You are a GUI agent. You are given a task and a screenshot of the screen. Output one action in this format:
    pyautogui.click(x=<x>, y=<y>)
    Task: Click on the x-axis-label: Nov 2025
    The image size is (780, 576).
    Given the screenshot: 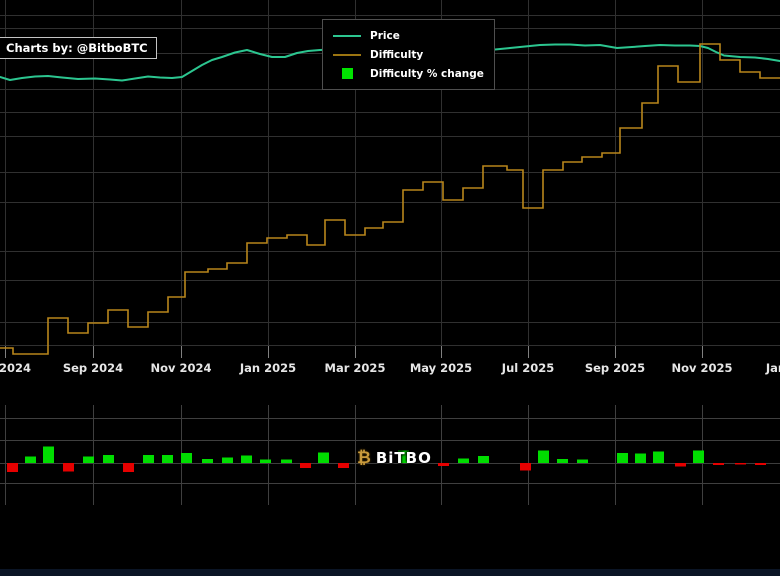 What is the action you would take?
    pyautogui.click(x=702, y=368)
    